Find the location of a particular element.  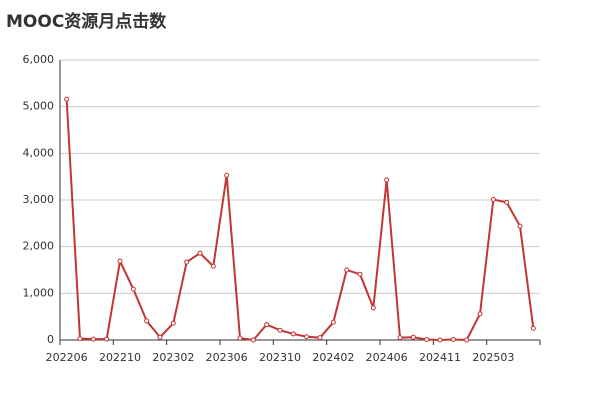

x-tick-label: 202310 is located at coordinates (280, 357).